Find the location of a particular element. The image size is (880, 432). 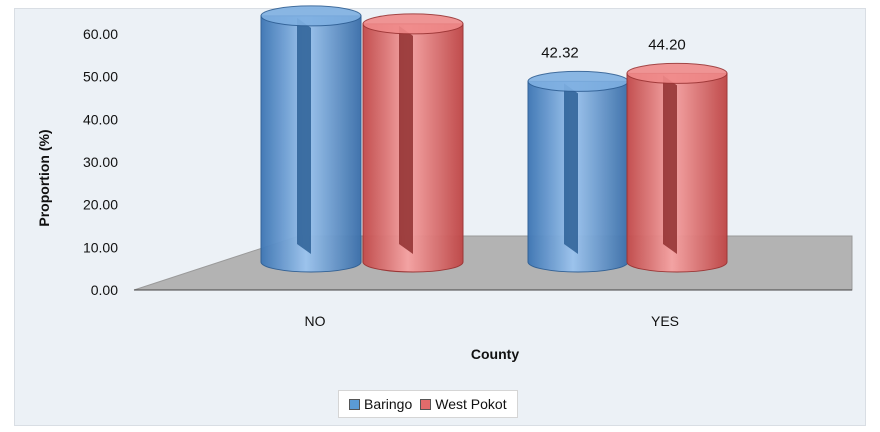

y-tick-label: 10.00 is located at coordinates (100, 247).